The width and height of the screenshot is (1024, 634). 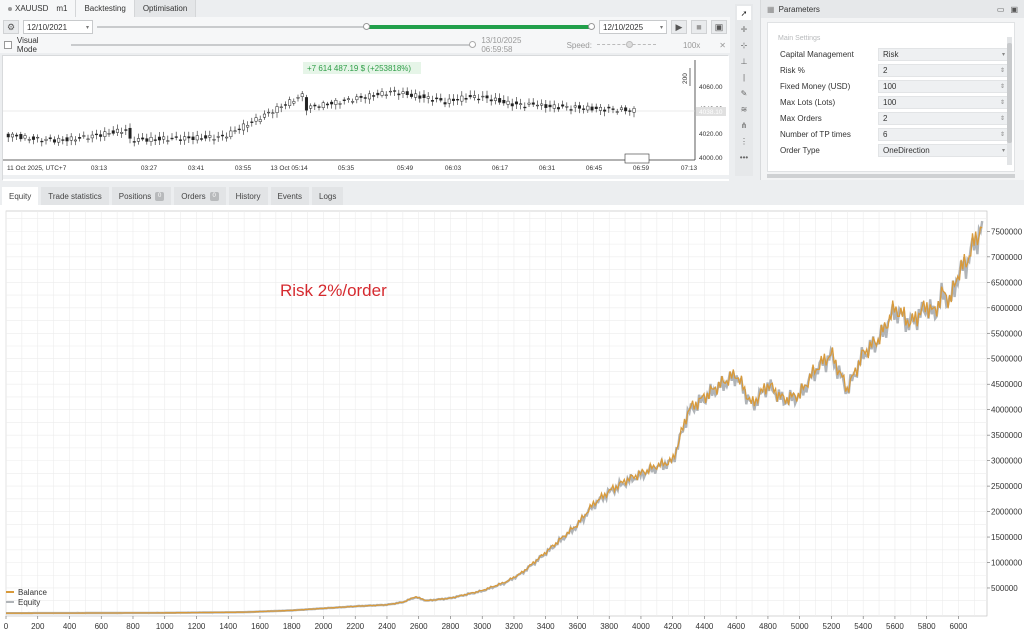 What do you see at coordinates (744, 141) in the screenshot?
I see `grid-icon: ⋮` at bounding box center [744, 141].